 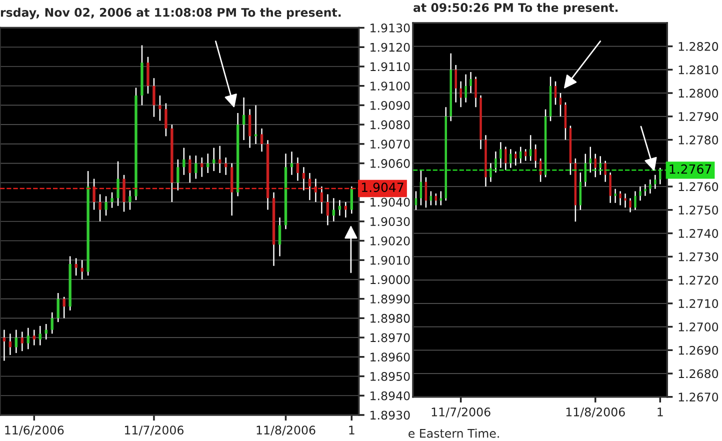 I want to click on y-tick-label: 1.8990, so click(x=390, y=299).